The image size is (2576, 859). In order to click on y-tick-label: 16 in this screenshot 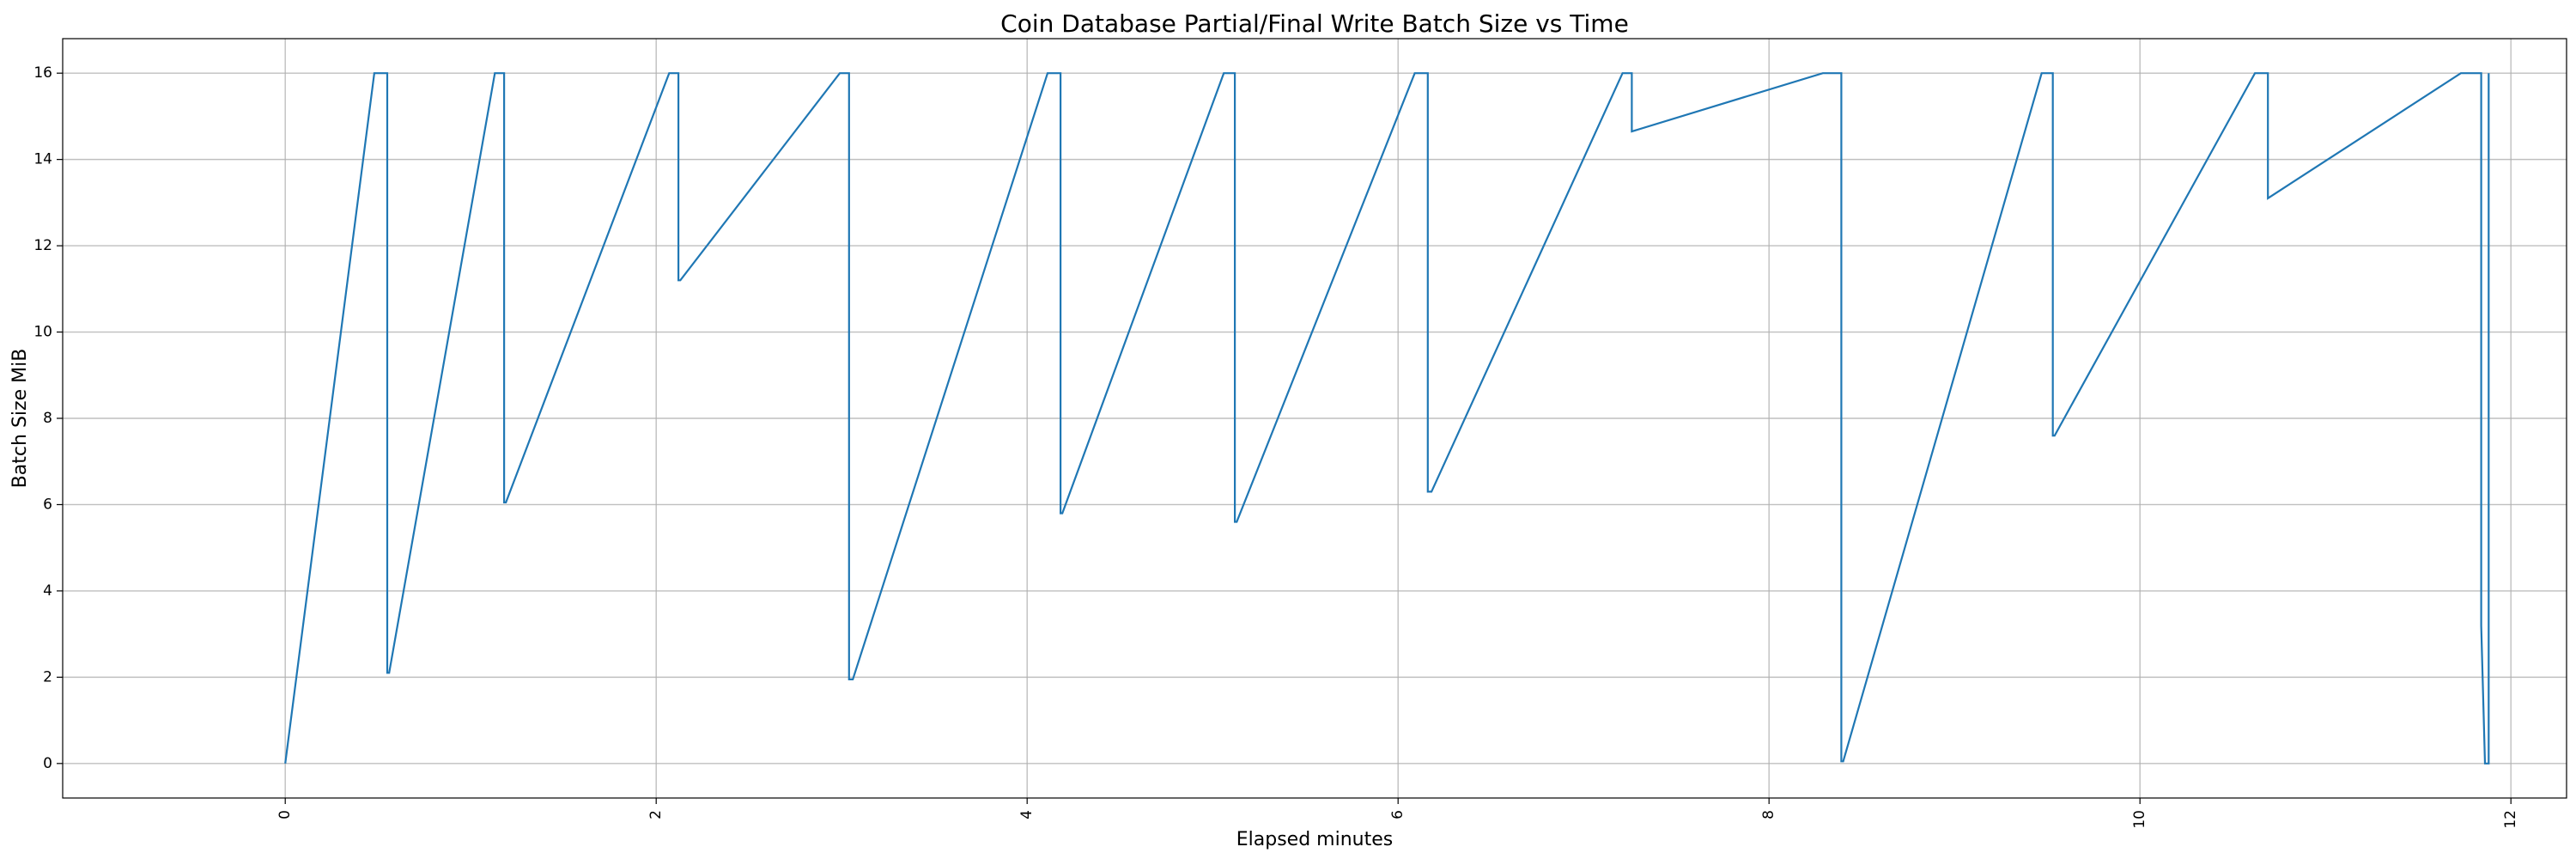, I will do `click(42, 73)`.